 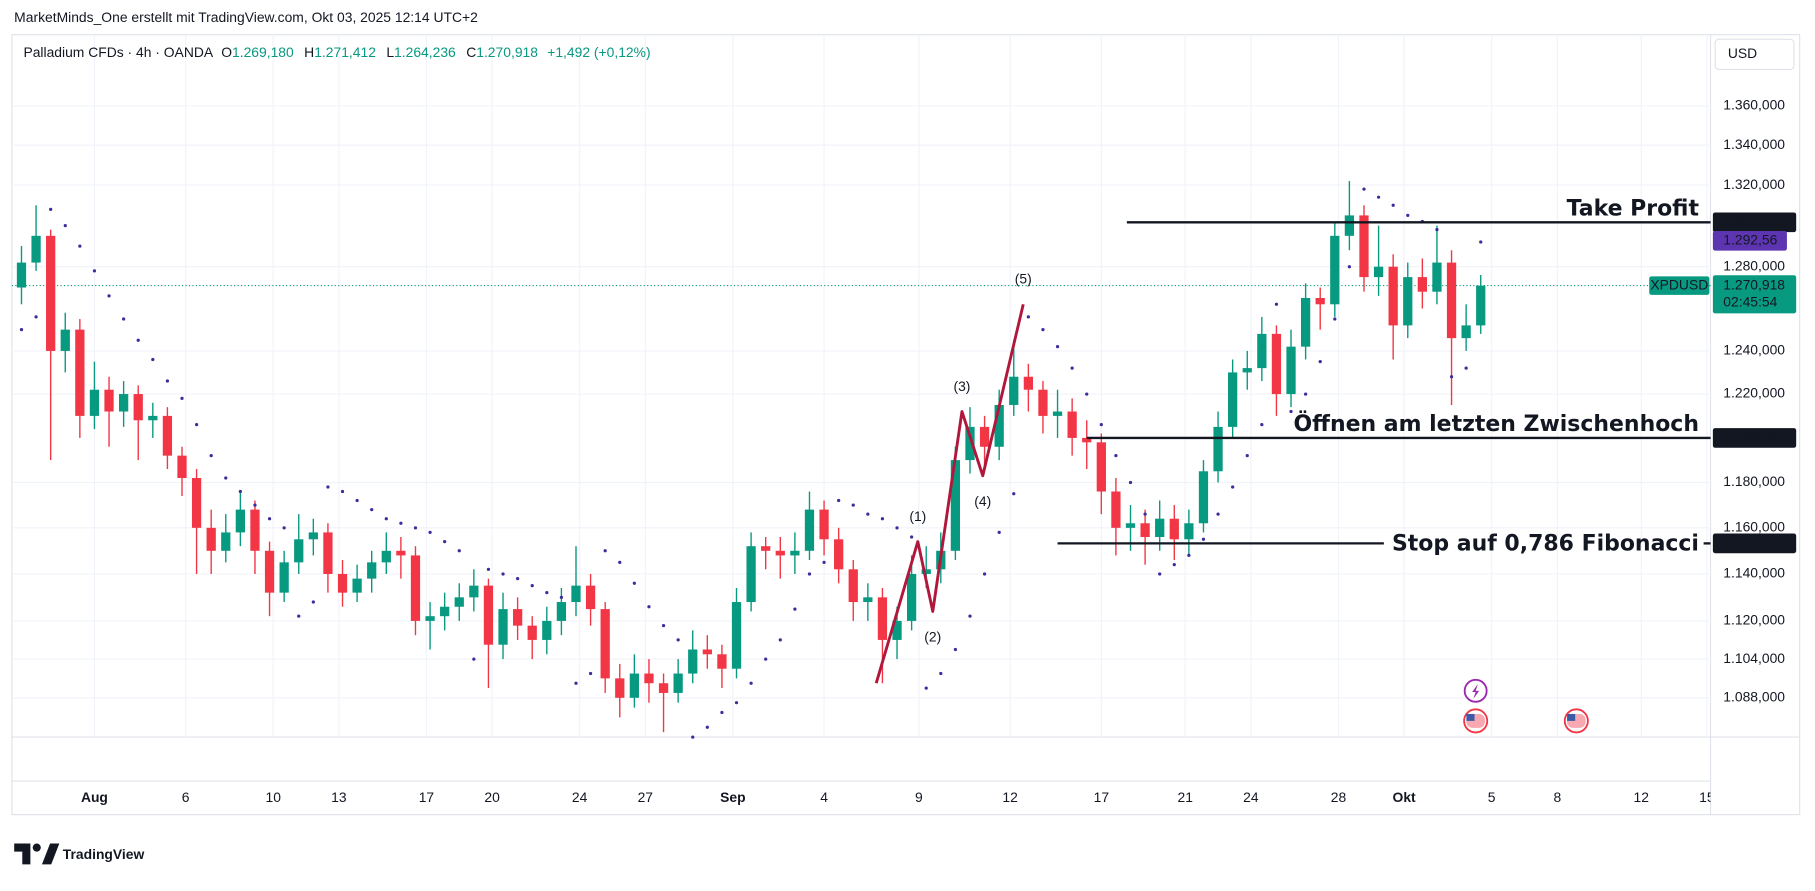 I want to click on x-tick-label: 15, so click(x=1707, y=797).